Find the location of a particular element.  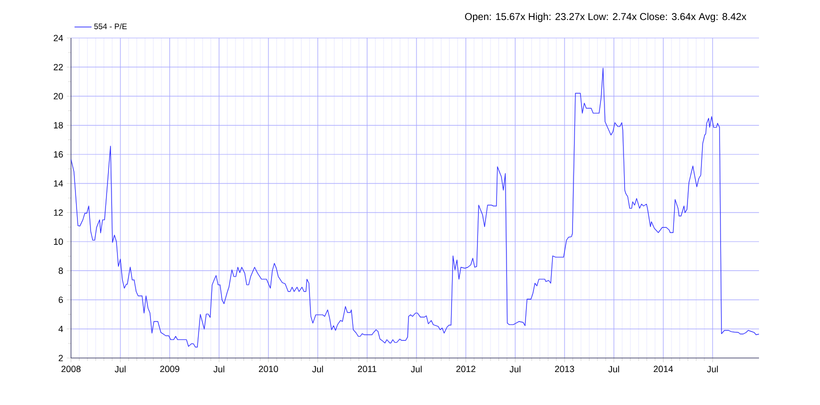

y-tick-label: 8 is located at coordinates (60, 271).